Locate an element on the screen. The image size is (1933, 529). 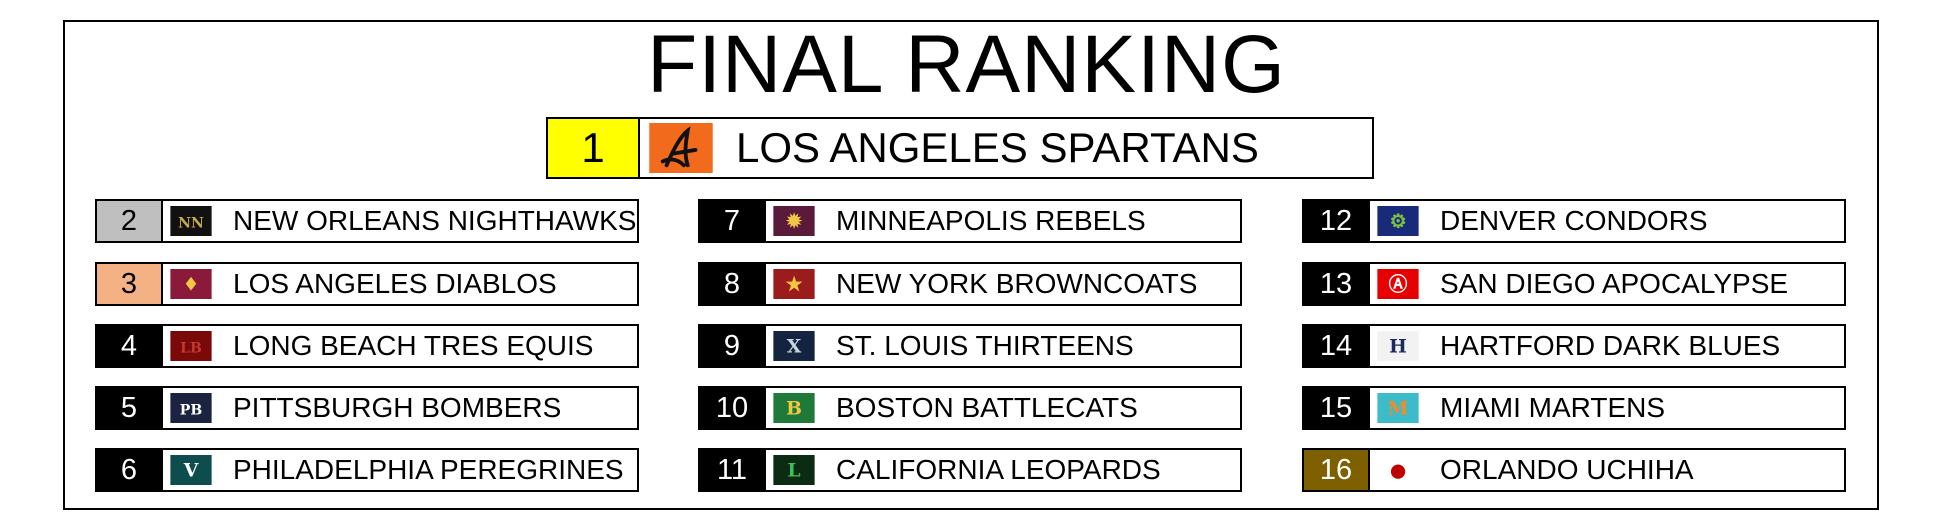
team-row: 9 X ST. LOUIS THIRTEENS is located at coordinates (970, 346).